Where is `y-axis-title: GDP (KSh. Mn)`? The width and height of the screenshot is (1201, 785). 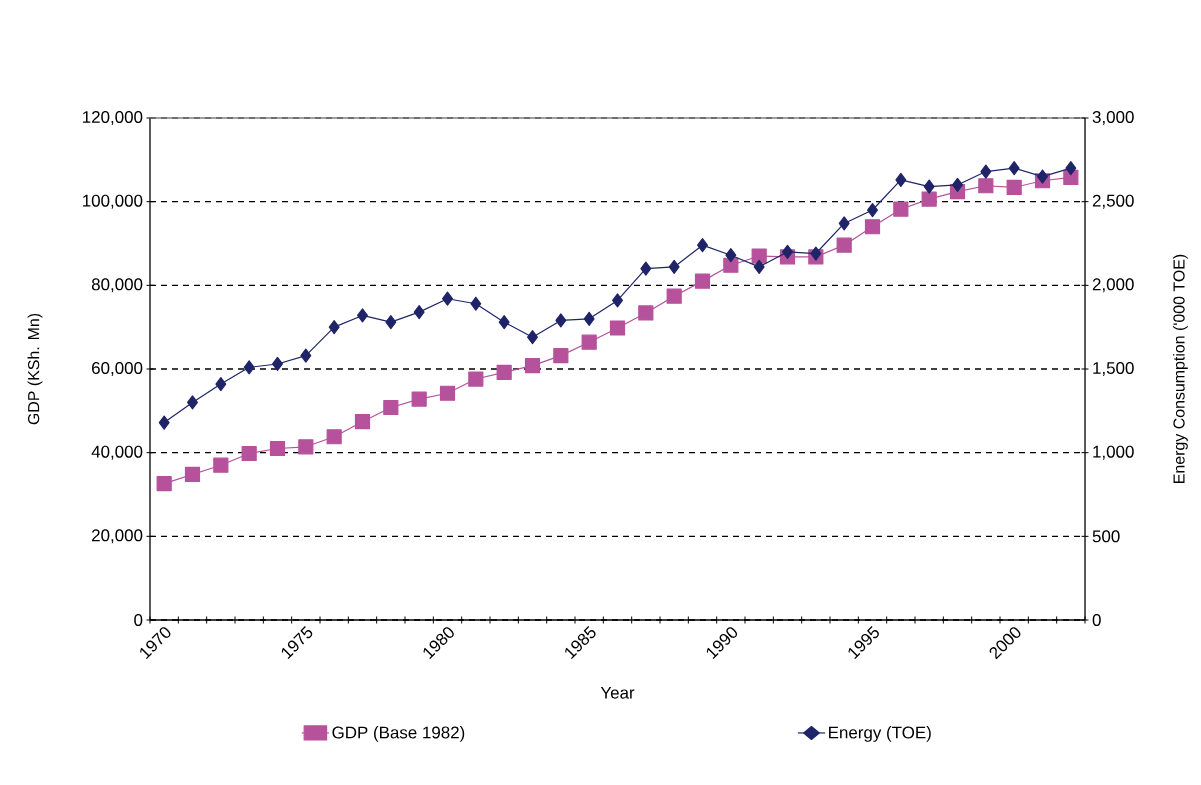 y-axis-title: GDP (KSh. Mn) is located at coordinates (35, 369).